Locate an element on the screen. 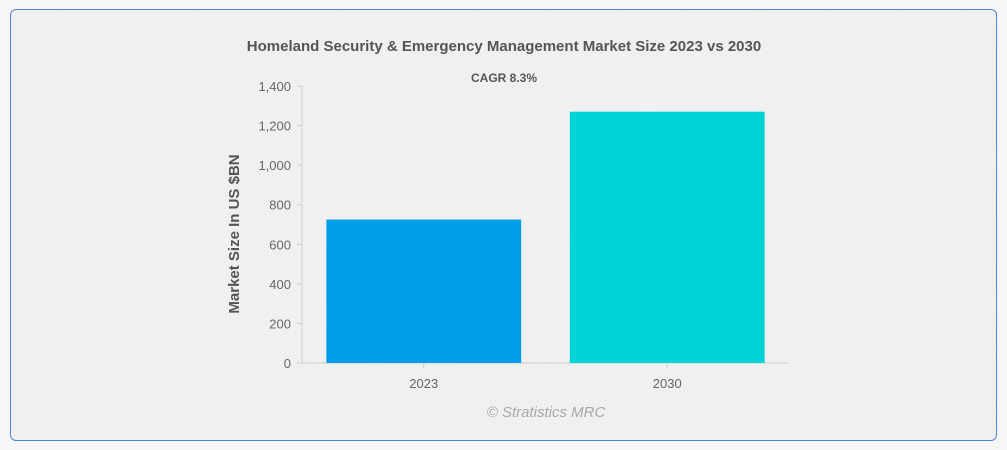  y-tick-label: 1,200 is located at coordinates (274, 126).